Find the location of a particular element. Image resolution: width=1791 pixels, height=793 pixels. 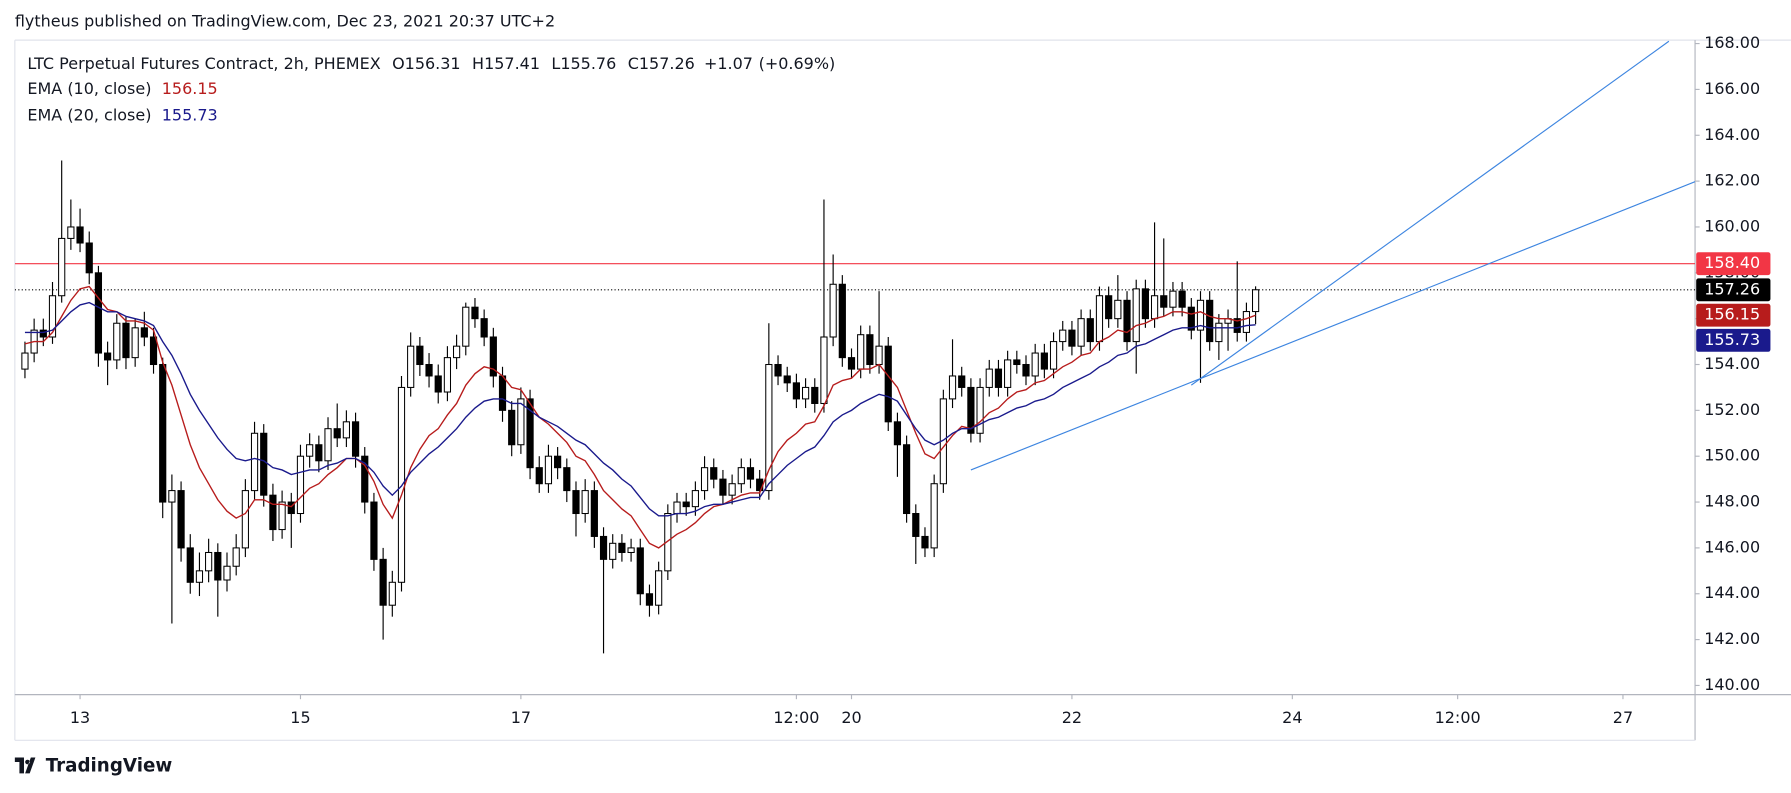

price-tag-label: 155.73 is located at coordinates (1732, 339).